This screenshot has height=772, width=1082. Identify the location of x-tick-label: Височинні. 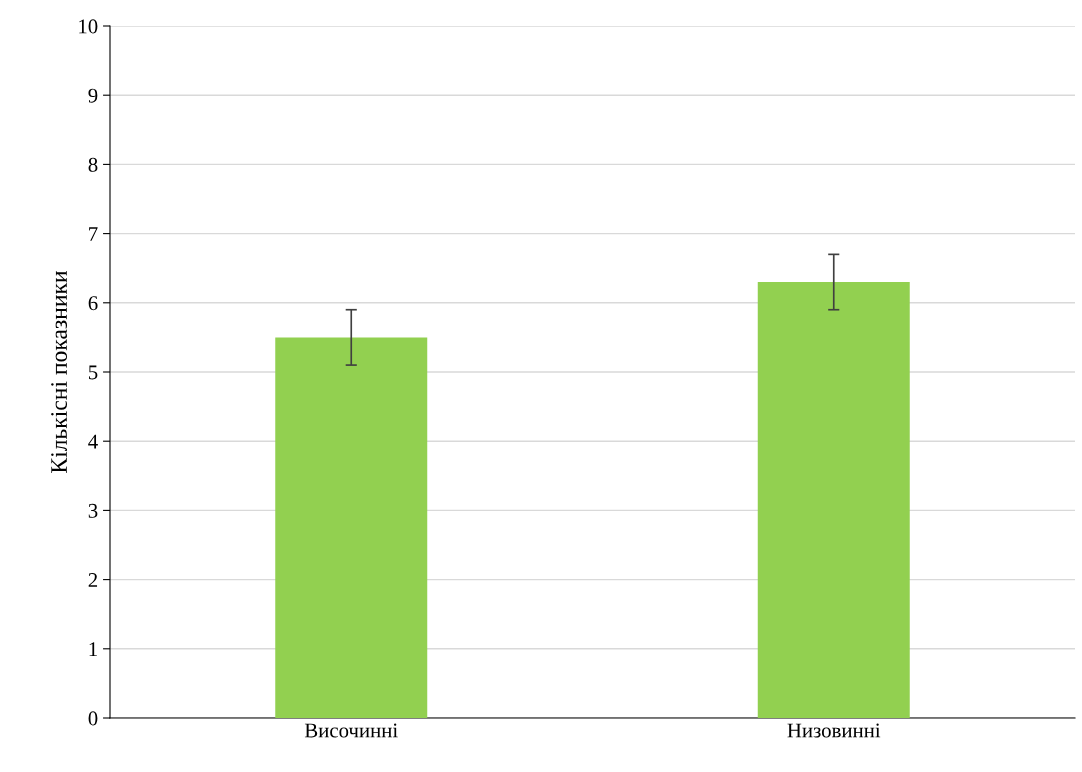
(351, 730).